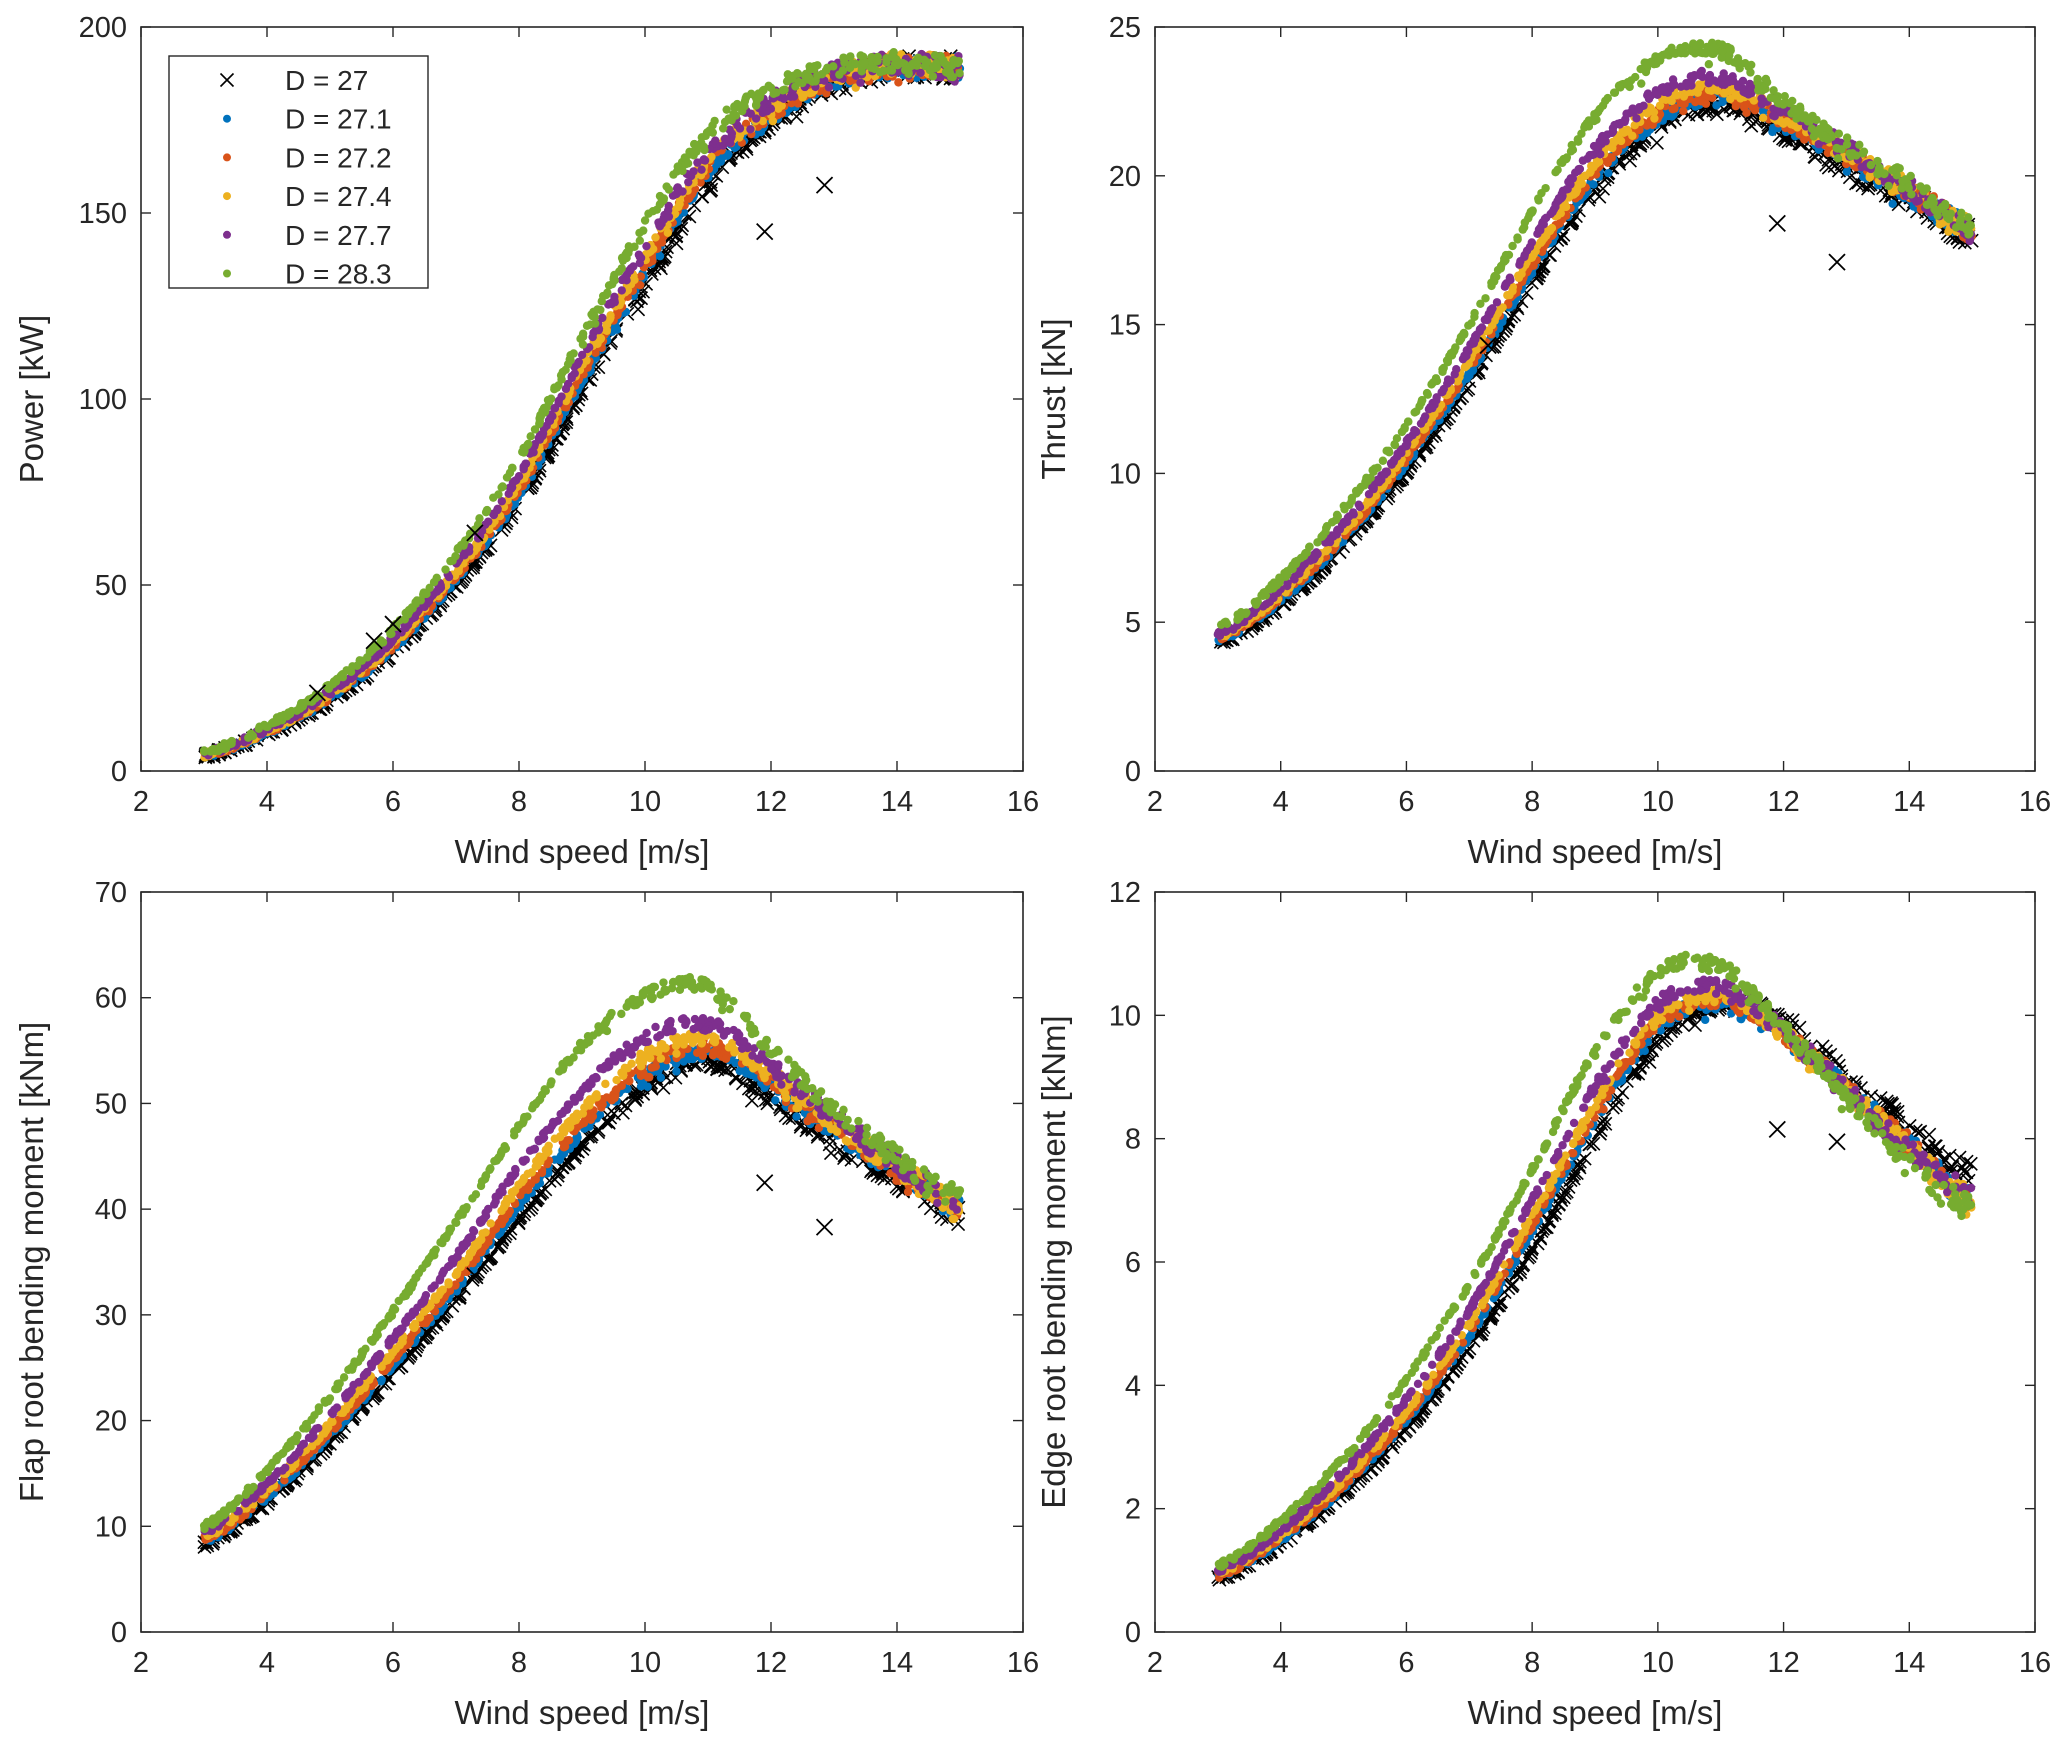 This screenshot has width=2067, height=1750. What do you see at coordinates (519, 802) in the screenshot?
I see `x-tick-label: 8` at bounding box center [519, 802].